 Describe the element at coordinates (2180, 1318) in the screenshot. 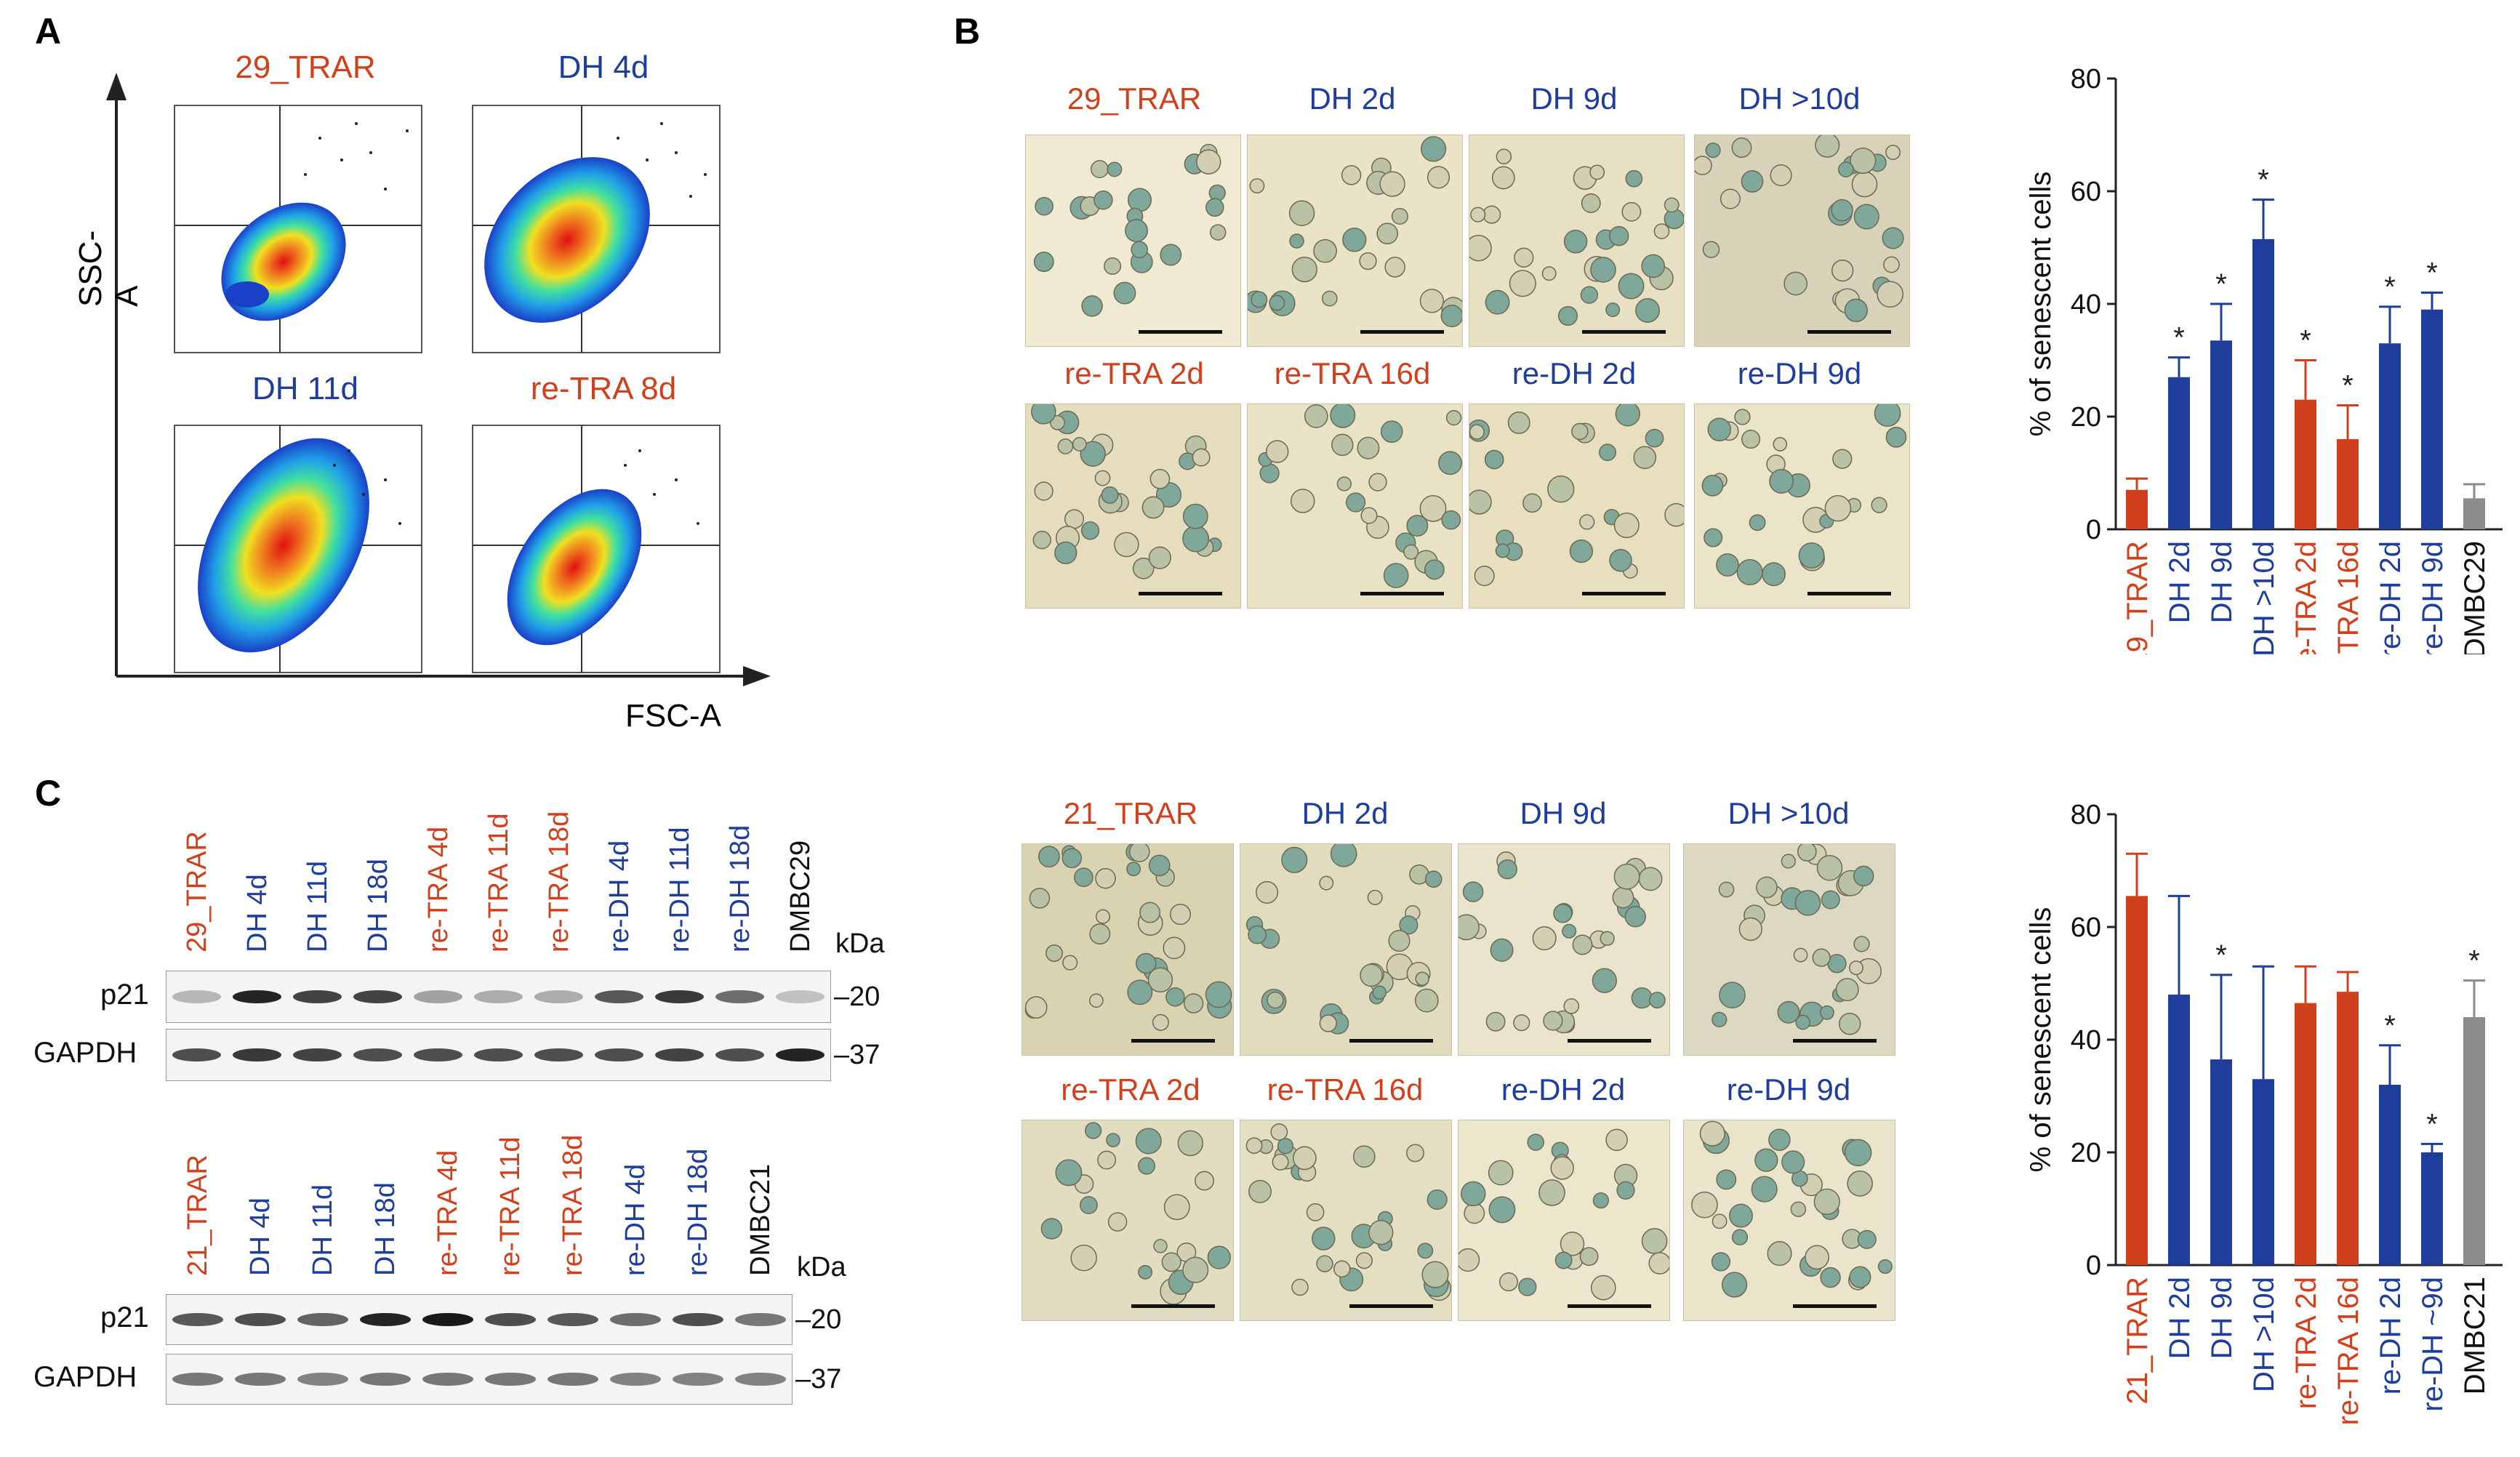

I see `category-label: DH 2d` at that location.